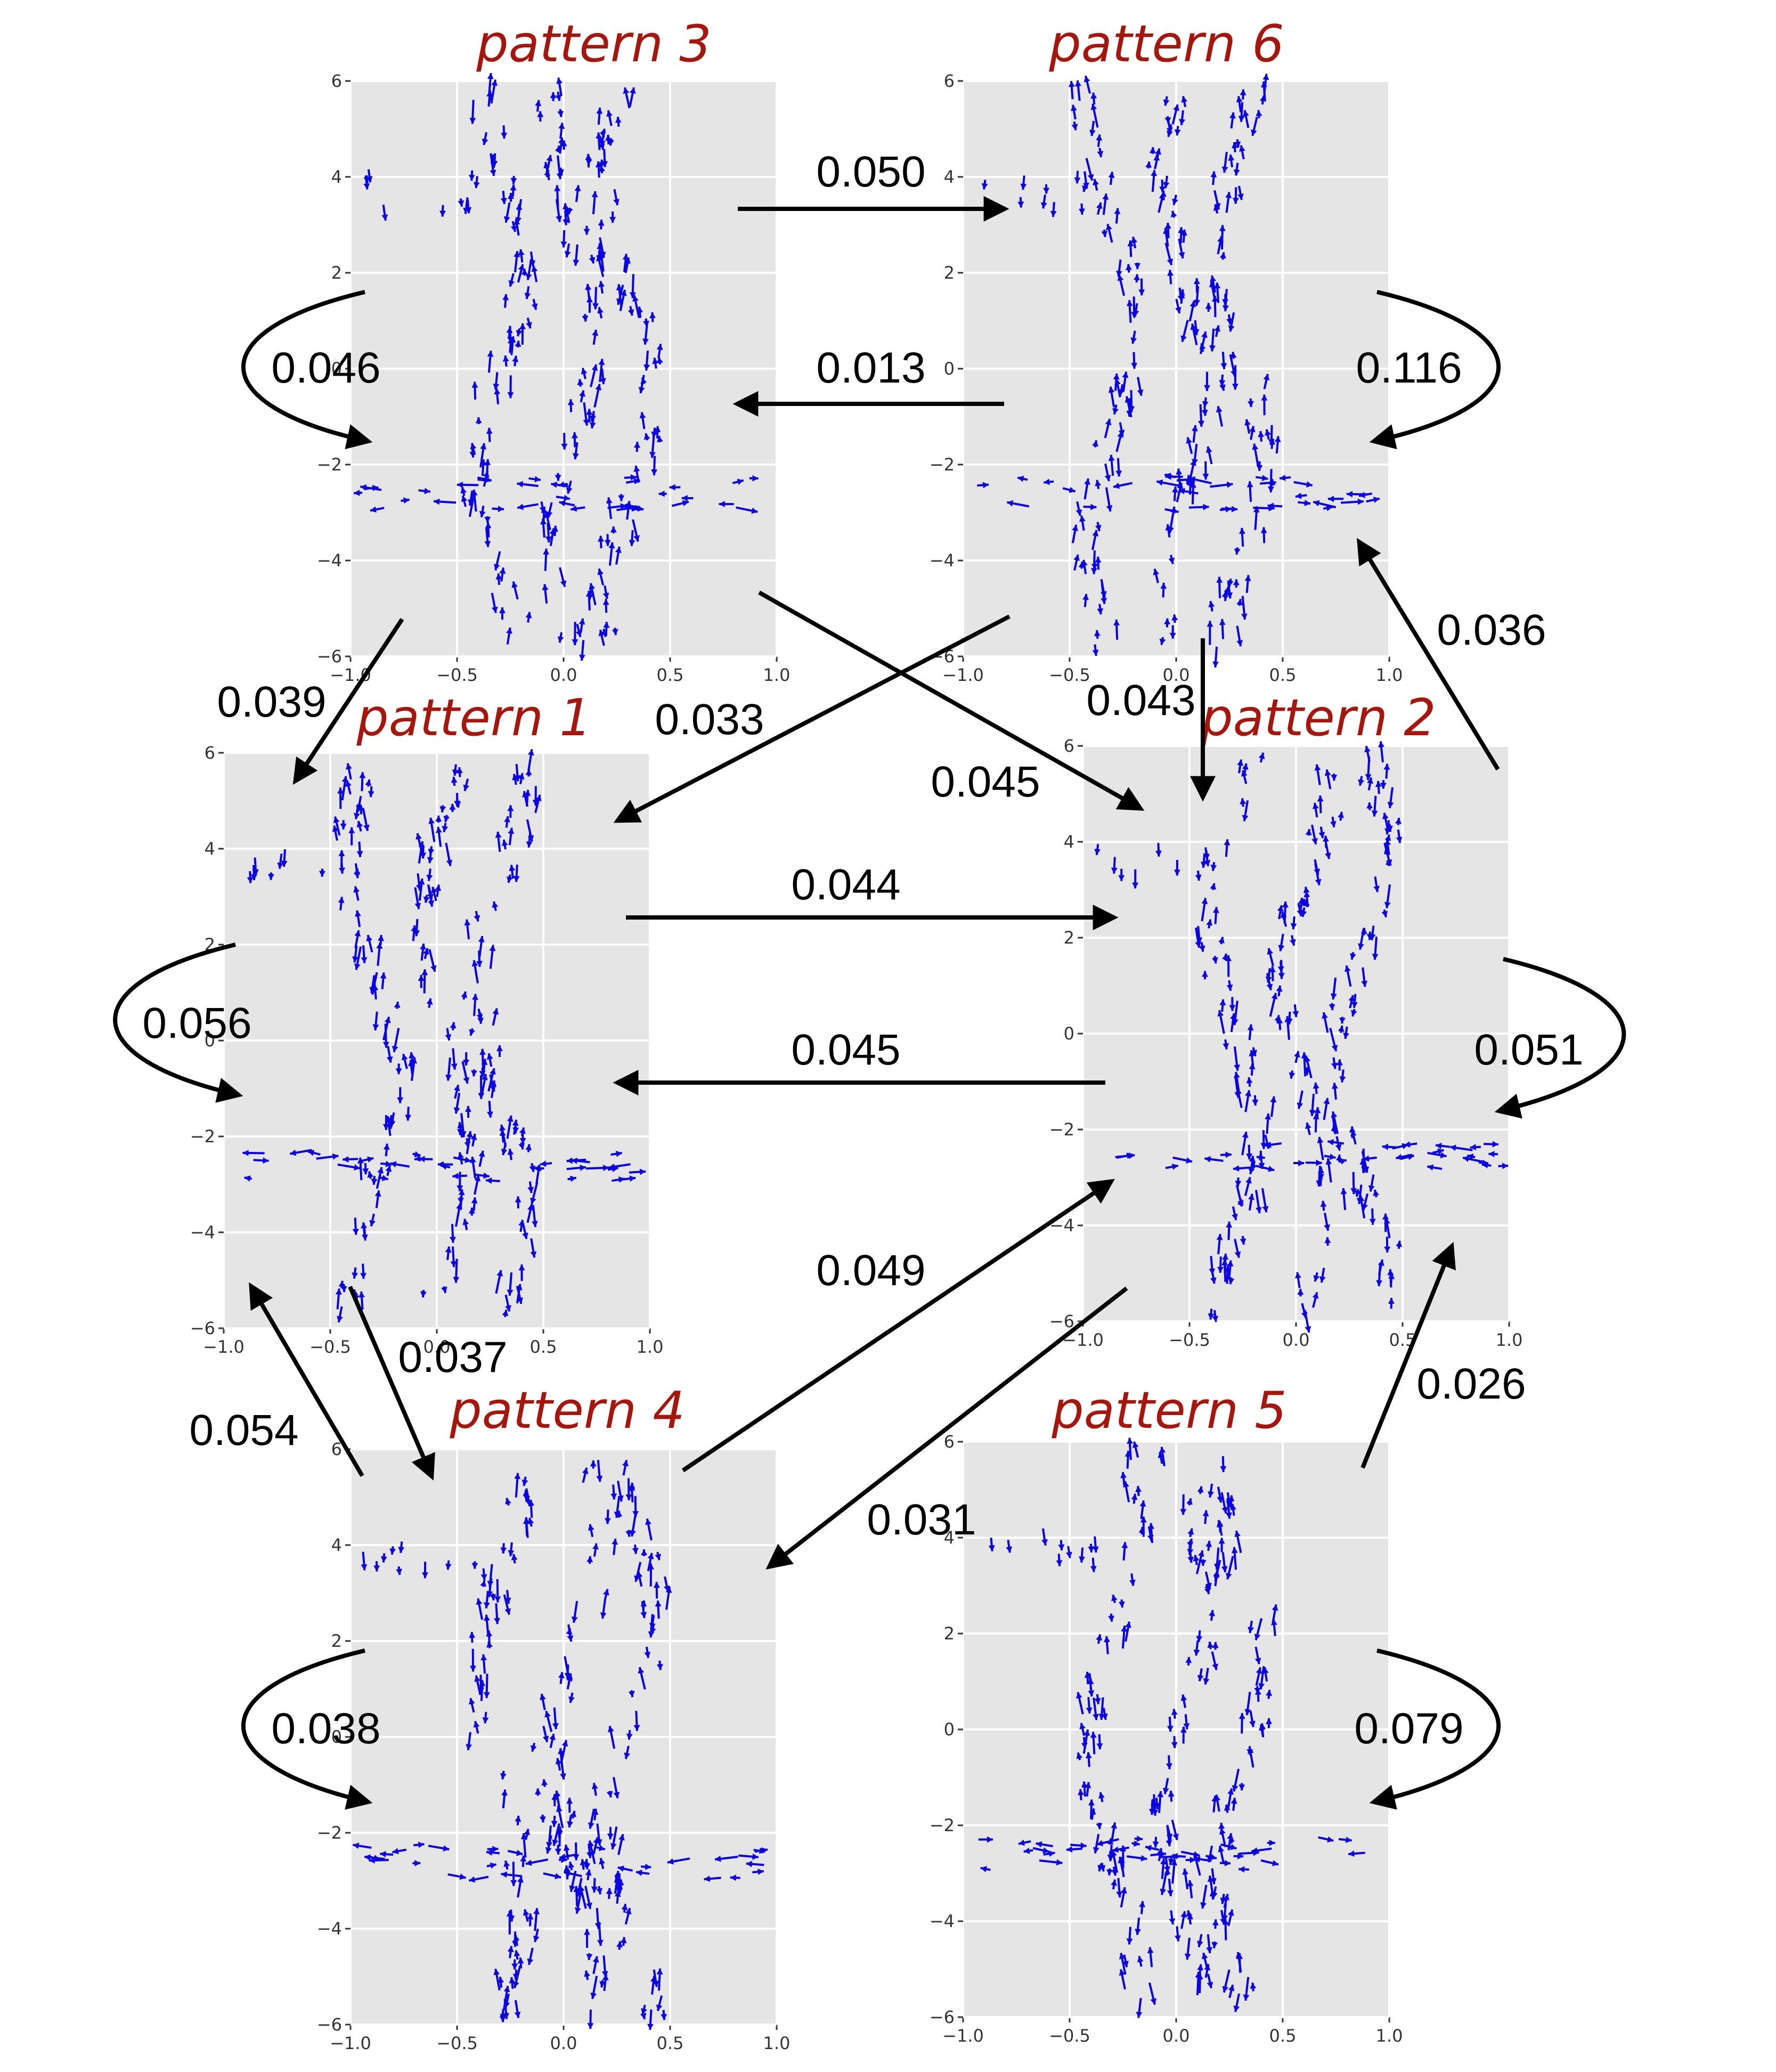 Image resolution: width=1776 pixels, height=2072 pixels. I want to click on transition-label-p2_to_p1: 0.045, so click(845, 1050).